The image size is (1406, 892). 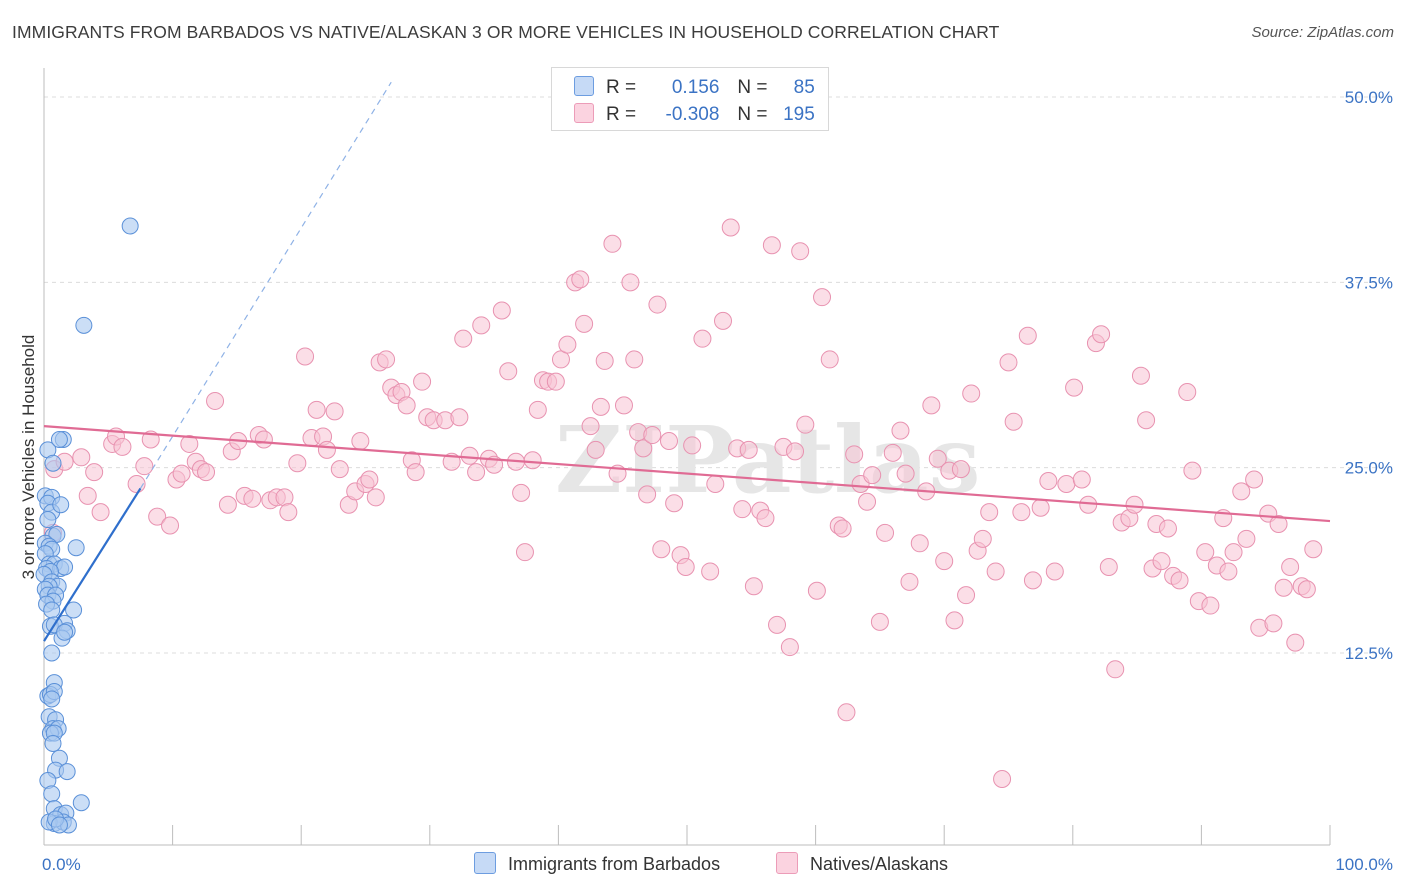 I want to click on legend-r-label: R =, so click(x=621, y=114).